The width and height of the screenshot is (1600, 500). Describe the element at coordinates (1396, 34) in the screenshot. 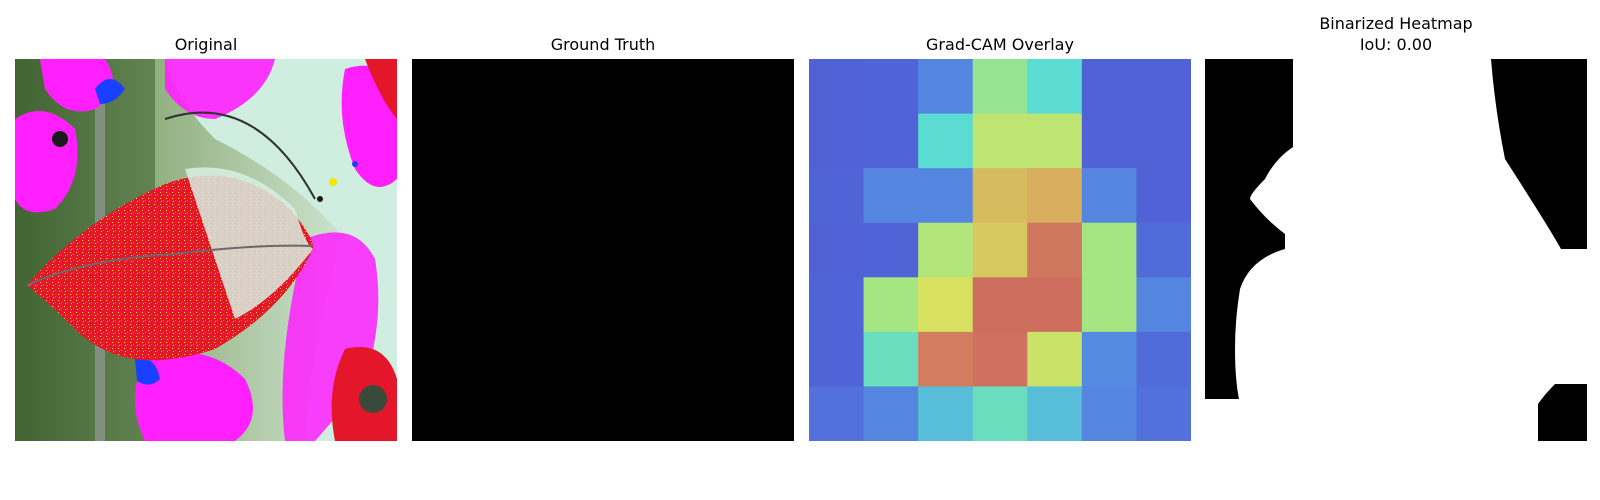

I see `panel-title-binarized: Binarized Heatmap IoU: 0.00` at that location.